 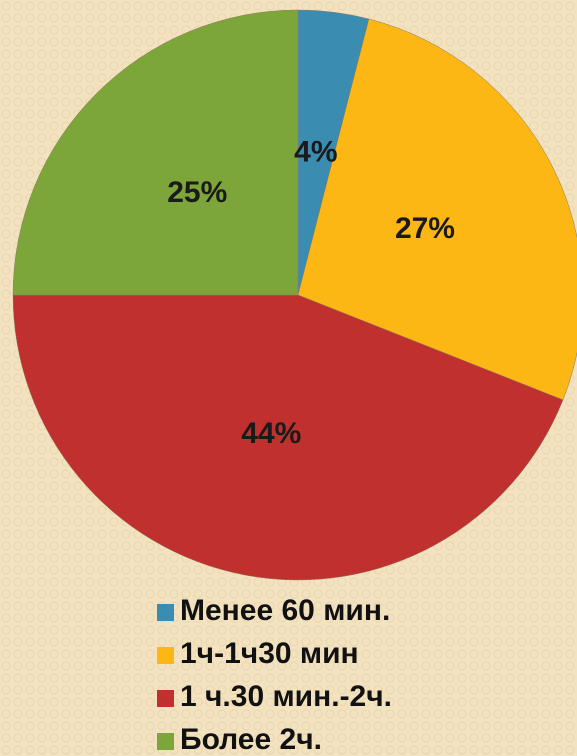 I want to click on legend-label: 1 ч.30 мин.-2ч., so click(x=286, y=696).